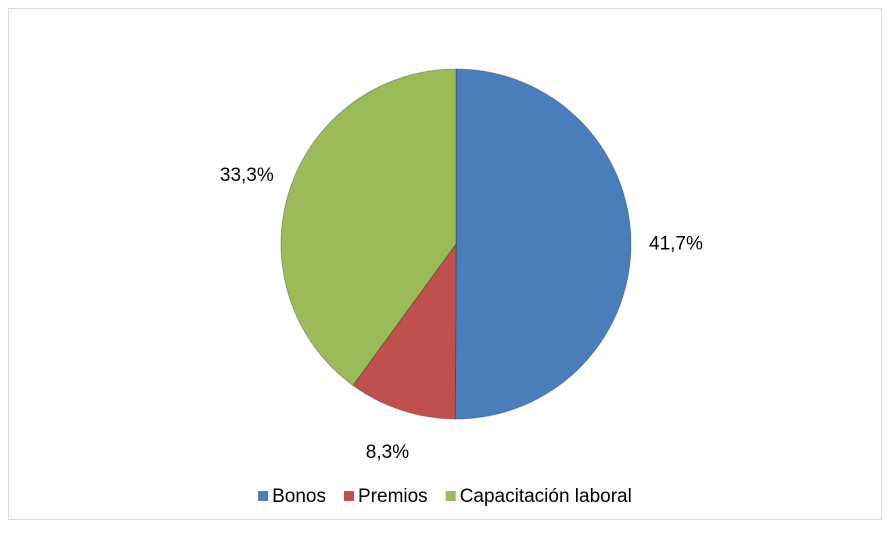 This screenshot has width=890, height=533. Describe the element at coordinates (299, 496) in the screenshot. I see `legend-label: Bonos` at that location.